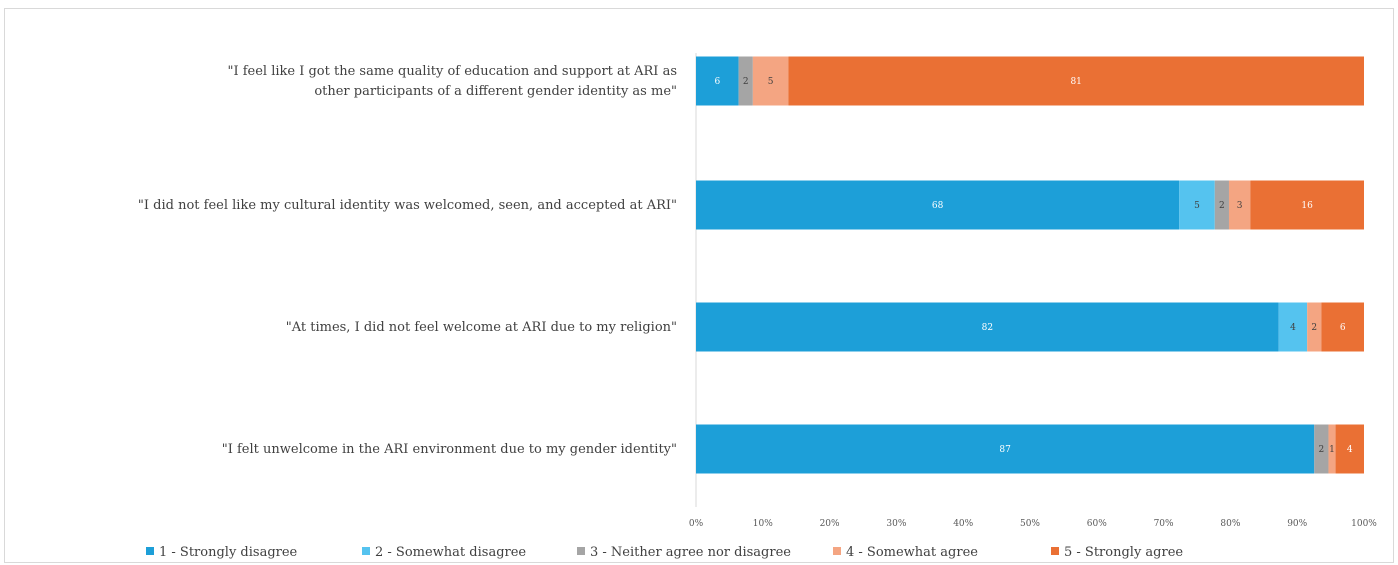 This screenshot has width=1398, height=565. Describe the element at coordinates (896, 524) in the screenshot. I see `x-tick-label: 30%` at that location.